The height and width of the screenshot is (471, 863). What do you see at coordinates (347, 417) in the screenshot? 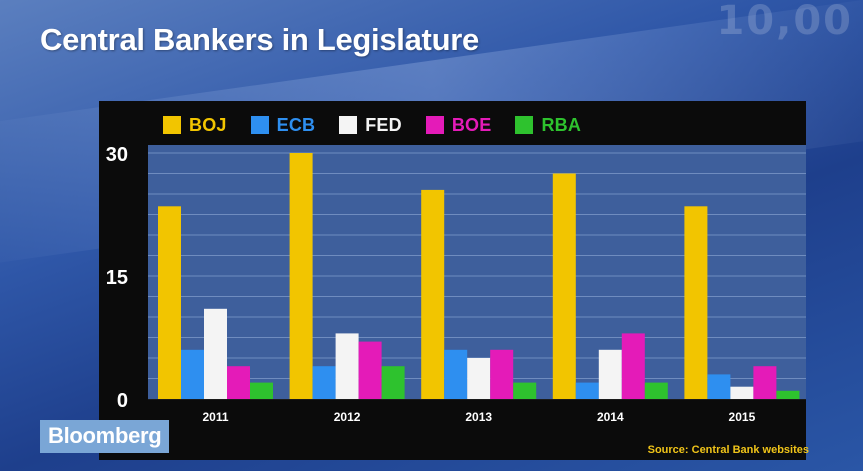
I see `x-tick-label: 2012` at bounding box center [347, 417].